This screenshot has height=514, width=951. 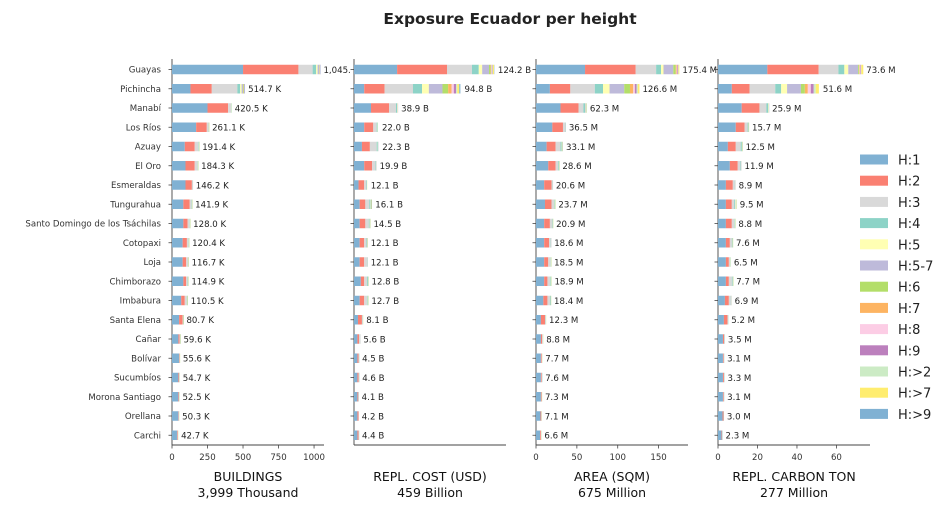 What do you see at coordinates (743, 321) in the screenshot?
I see `panel-4-total-label-santa-elena: 5.2 M` at bounding box center [743, 321].